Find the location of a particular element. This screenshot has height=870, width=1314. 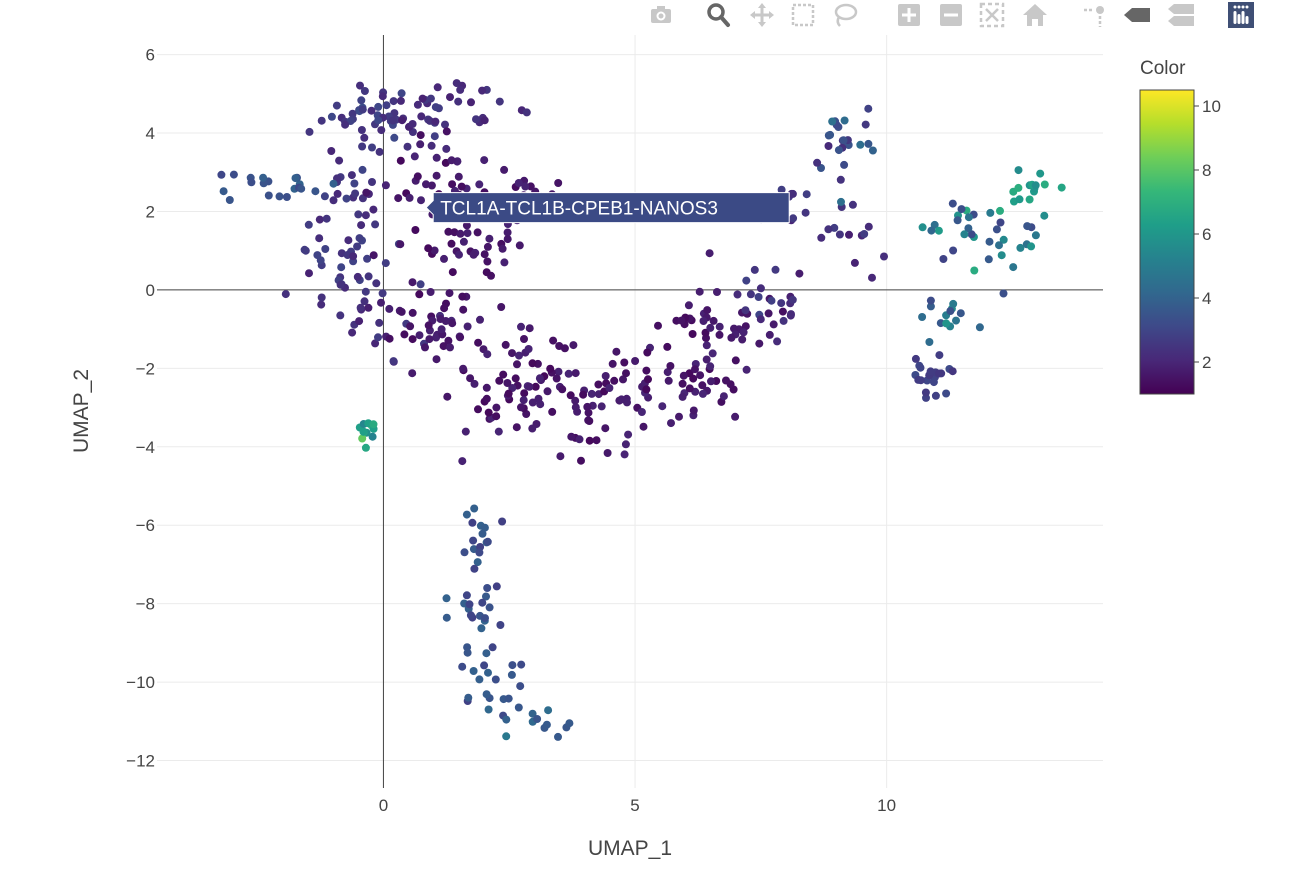

lasso-select-icon is located at coordinates (845, 15).